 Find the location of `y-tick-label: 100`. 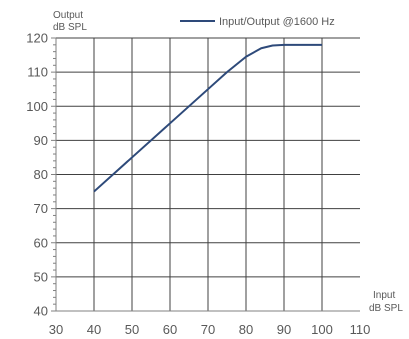

y-tick-label: 100 is located at coordinates (37, 106).